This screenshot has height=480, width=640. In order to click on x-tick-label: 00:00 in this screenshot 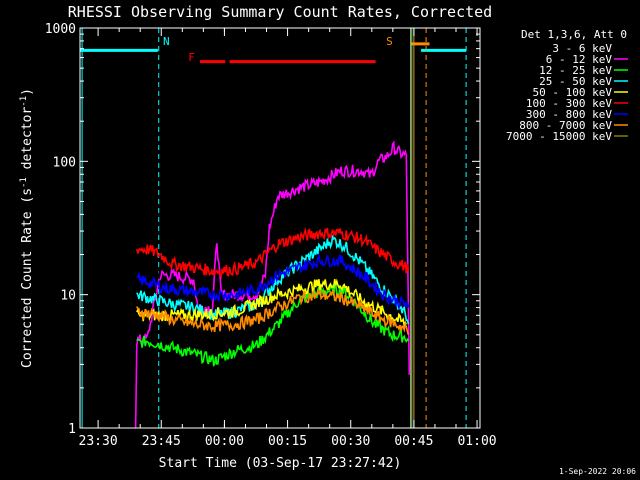, I will do `click(224, 441)`.